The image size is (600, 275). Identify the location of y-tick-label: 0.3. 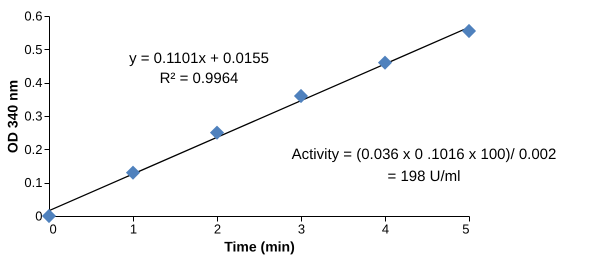
(33, 116).